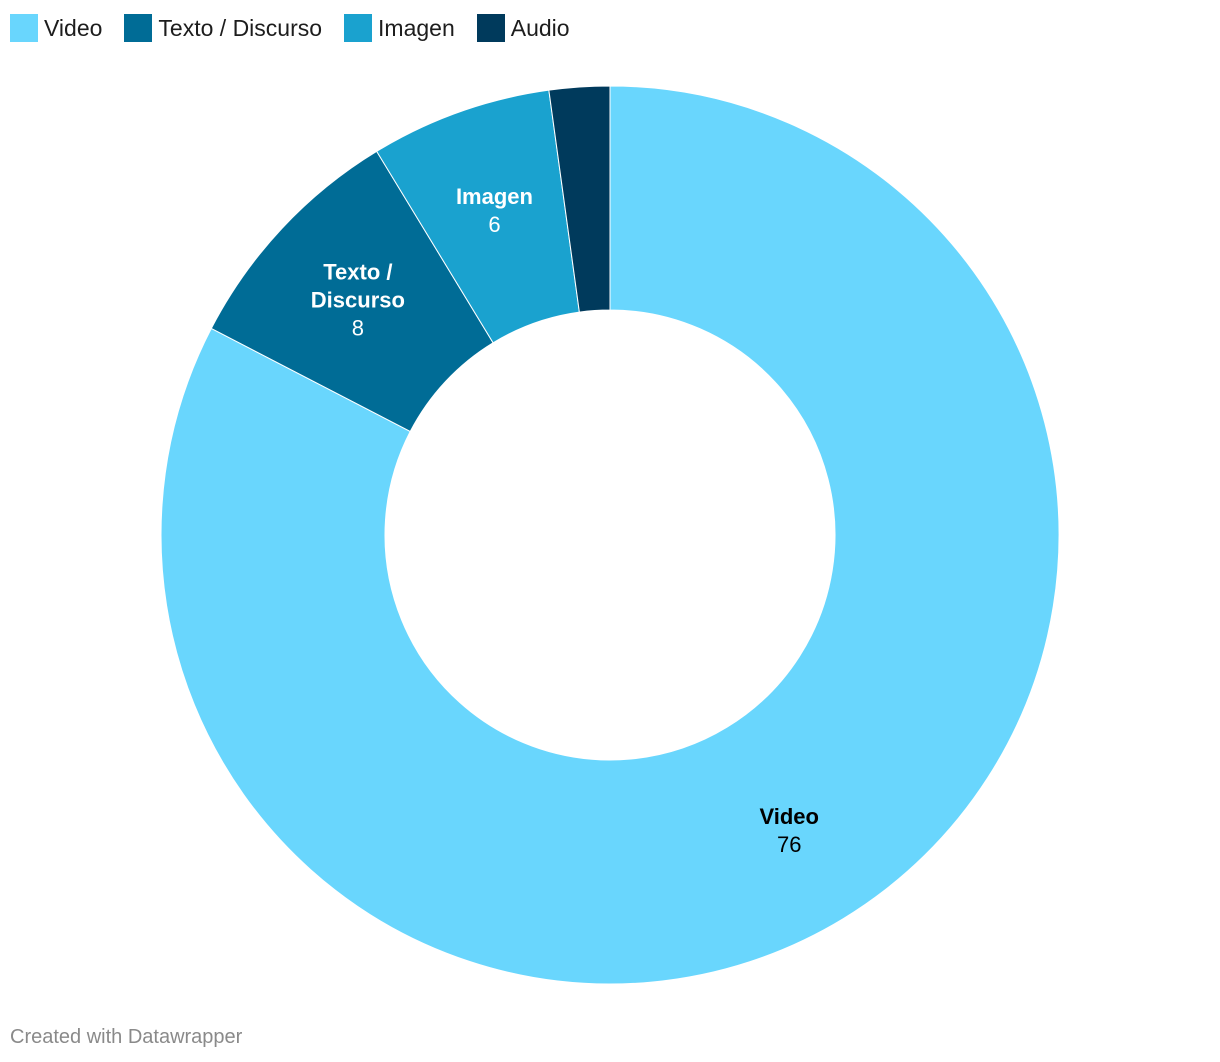  I want to click on slice-label-texto-discurso: Texto / Discurso 8, so click(358, 300).